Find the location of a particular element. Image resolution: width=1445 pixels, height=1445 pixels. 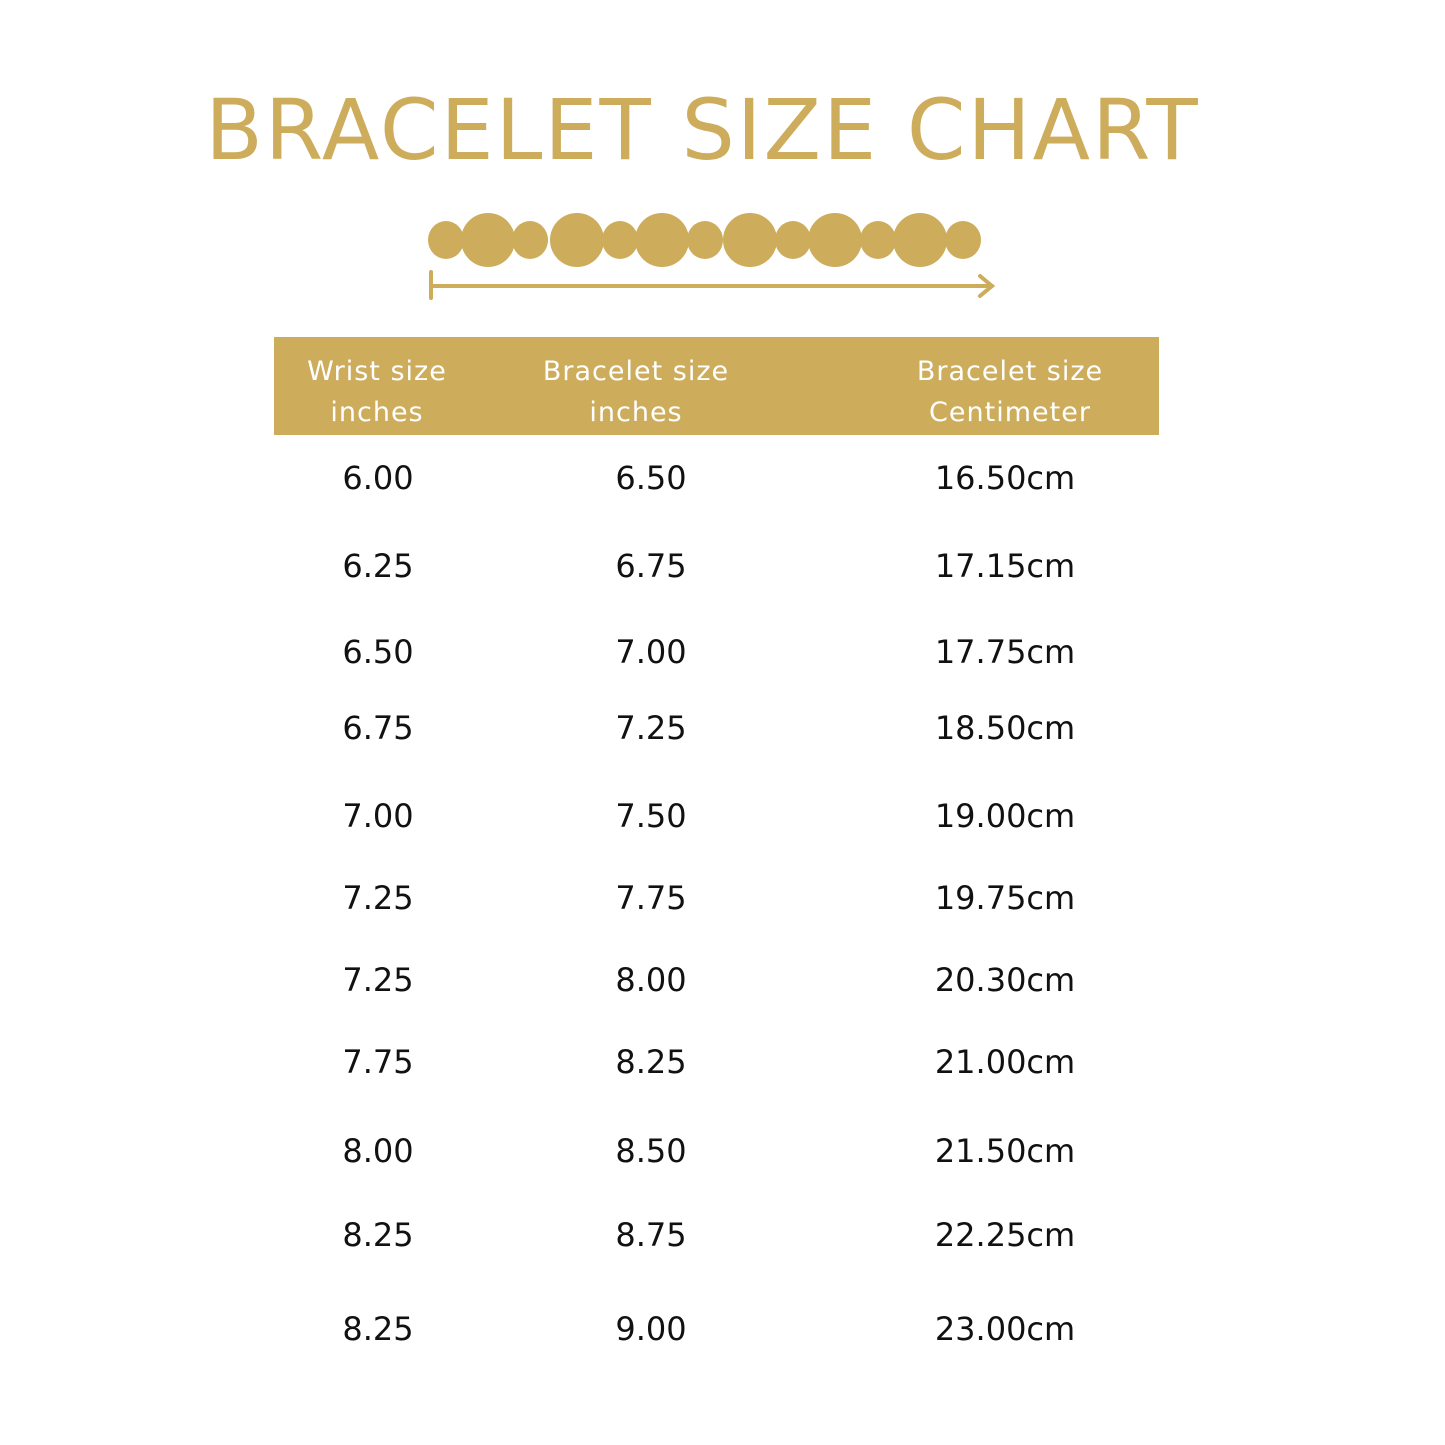

table-cell: 7.50 is located at coordinates (651, 816).